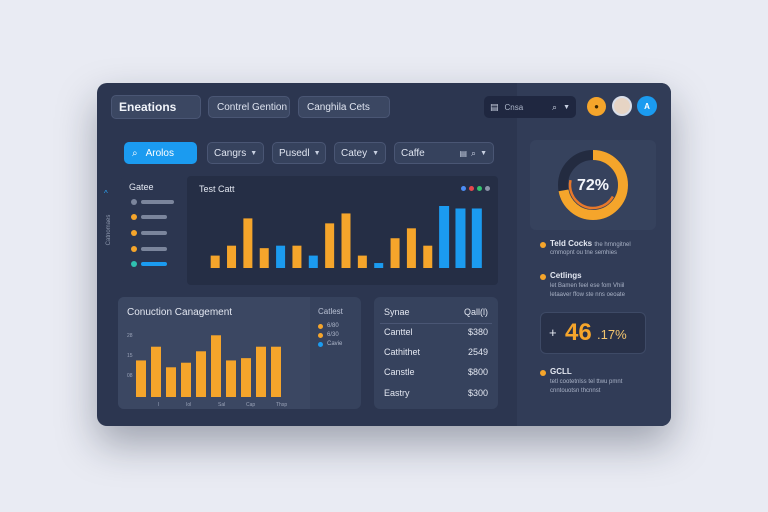  Describe the element at coordinates (344, 107) in the screenshot. I see `tab-changes: Canghila Cets` at that location.